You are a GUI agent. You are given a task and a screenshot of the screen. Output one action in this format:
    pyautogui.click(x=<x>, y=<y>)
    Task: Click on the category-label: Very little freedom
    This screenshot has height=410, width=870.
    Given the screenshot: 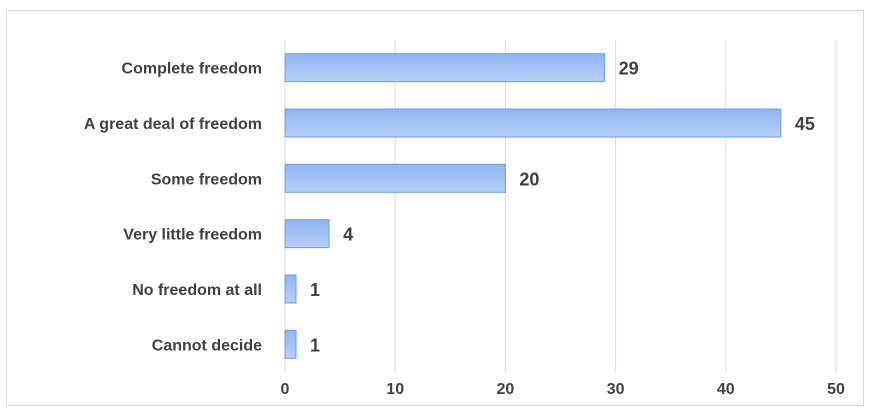 What is the action you would take?
    pyautogui.click(x=192, y=235)
    